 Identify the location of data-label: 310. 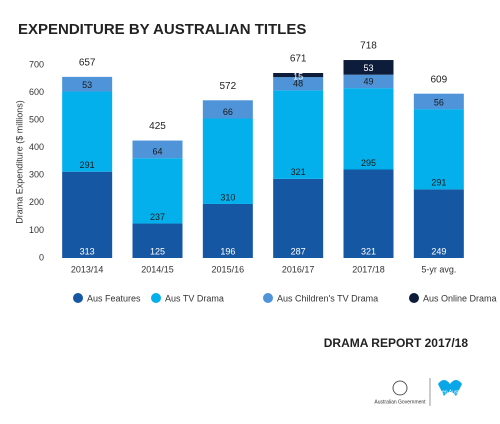
(227, 197).